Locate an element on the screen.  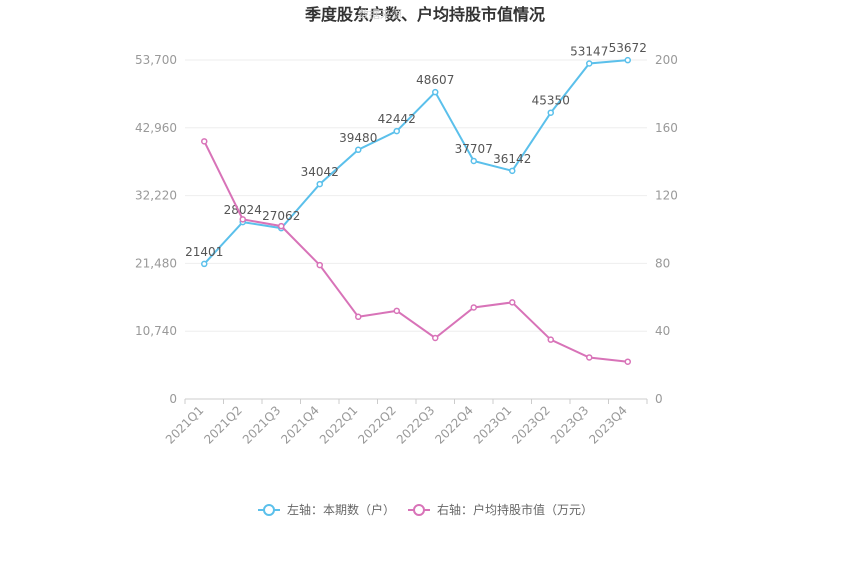
x-tick-label: 2022Q1 is located at coordinates (339, 425).